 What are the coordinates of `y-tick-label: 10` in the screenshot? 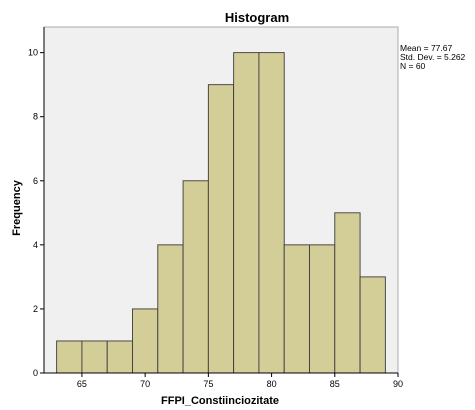 It's located at (33, 53).